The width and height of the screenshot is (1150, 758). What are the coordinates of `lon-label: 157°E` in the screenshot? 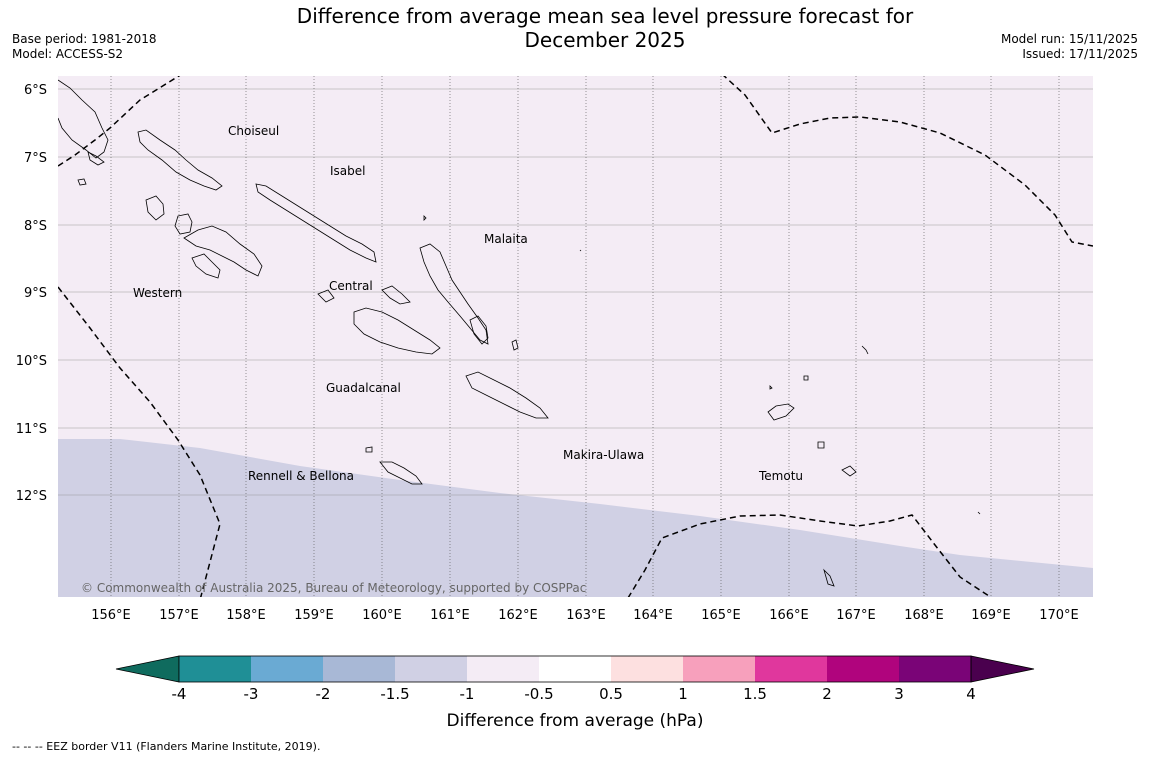 It's located at (179, 615).